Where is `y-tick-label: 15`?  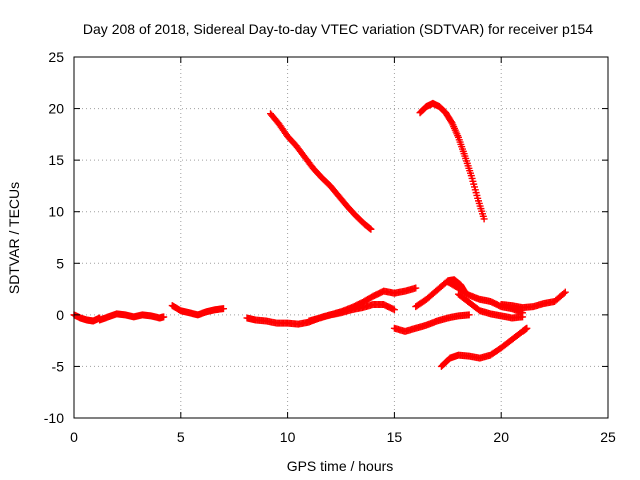 y-tick-label: 15 is located at coordinates (56, 160).